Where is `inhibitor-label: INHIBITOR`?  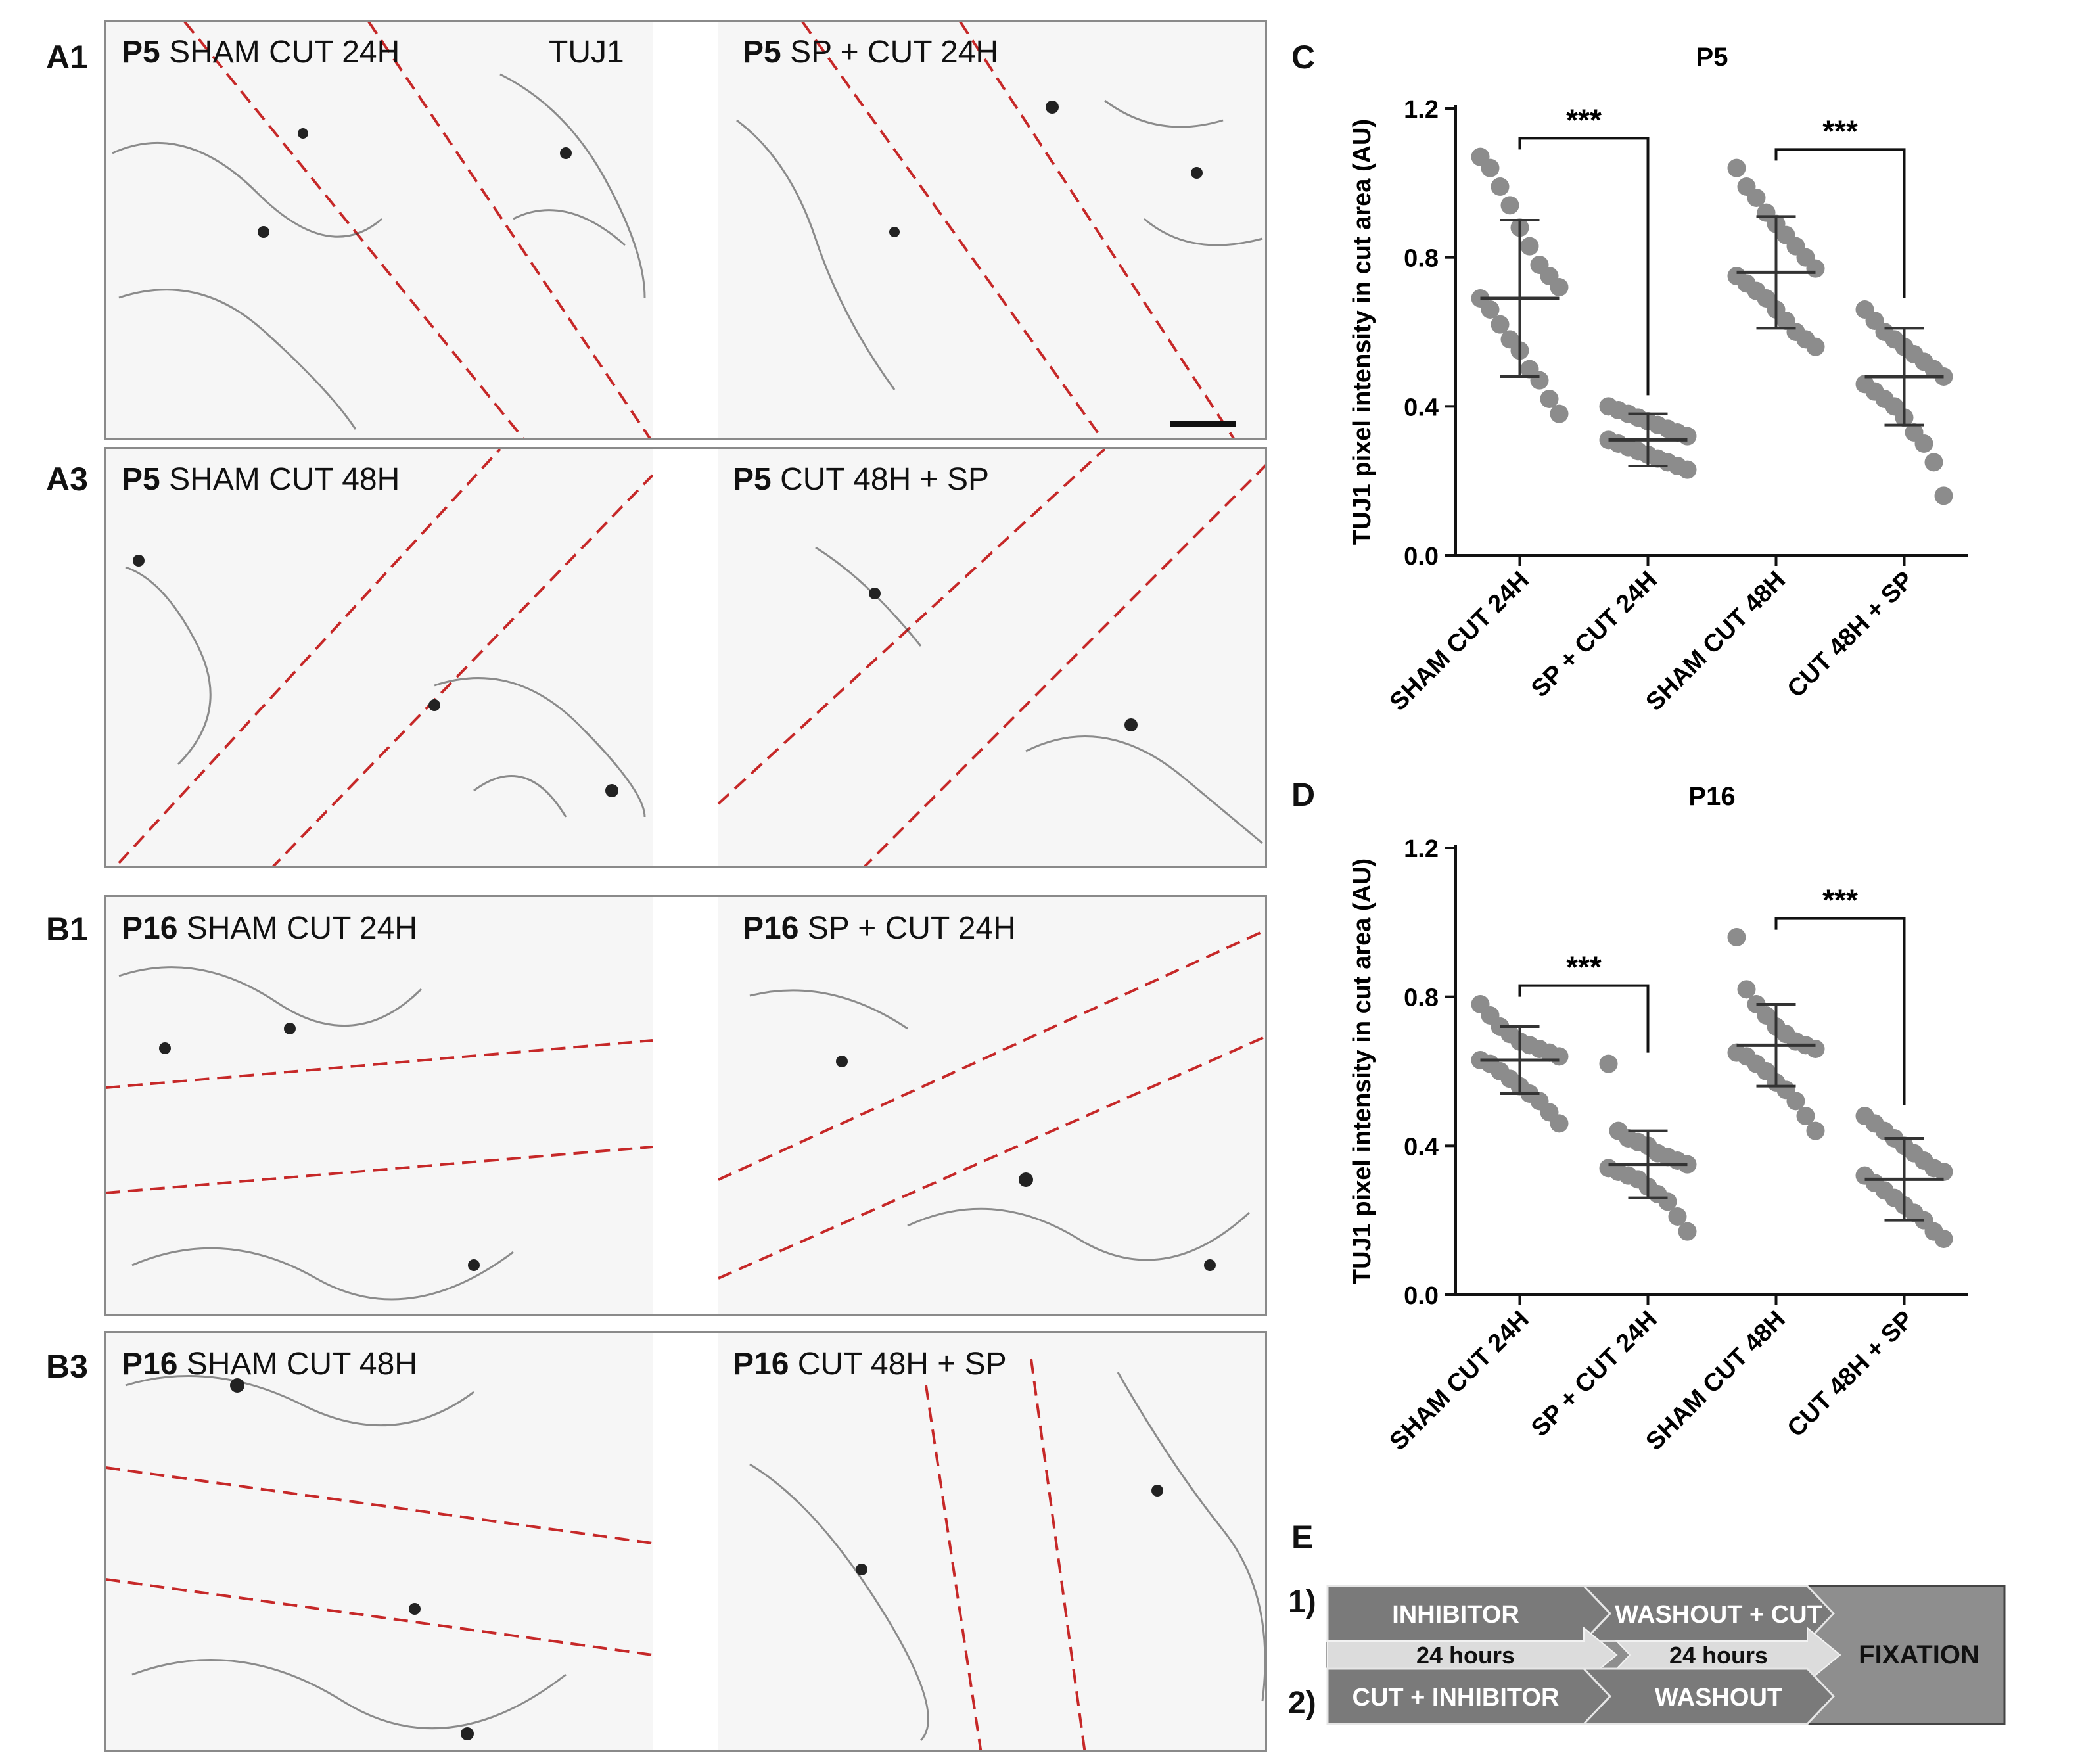
inhibitor-label: INHIBITOR is located at coordinates (1456, 1615).